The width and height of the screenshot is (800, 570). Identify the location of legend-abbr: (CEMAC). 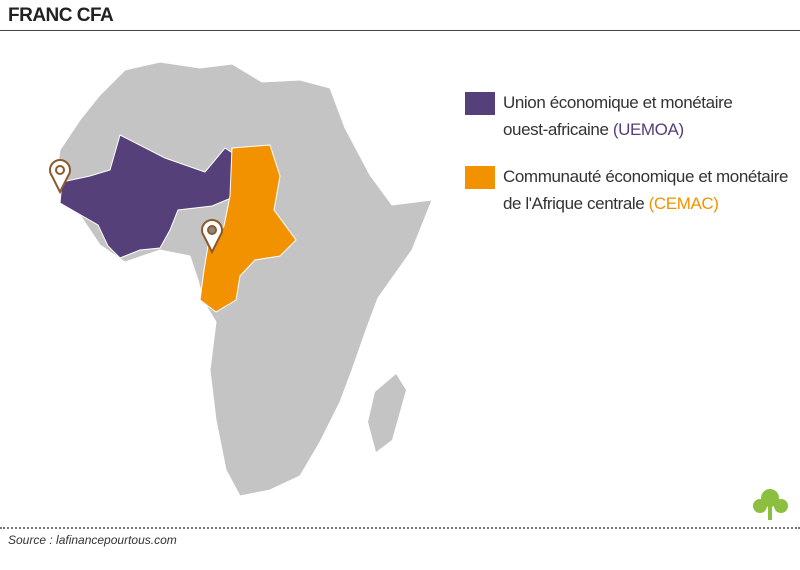
(683, 203).